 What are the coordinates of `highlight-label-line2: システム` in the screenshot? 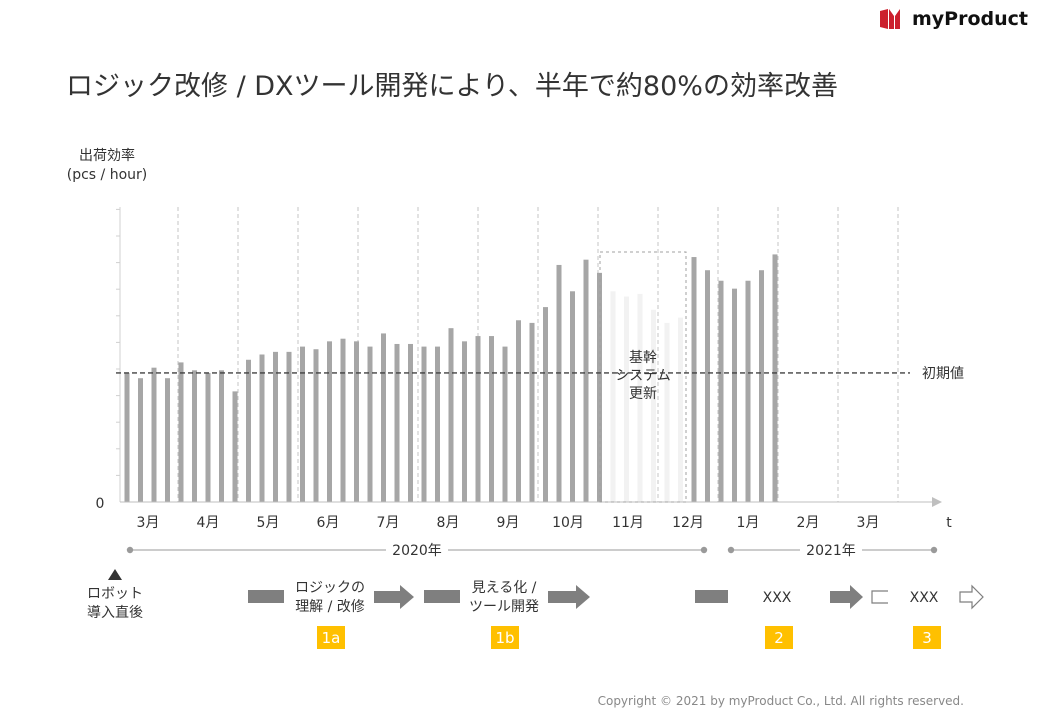 It's located at (643, 376).